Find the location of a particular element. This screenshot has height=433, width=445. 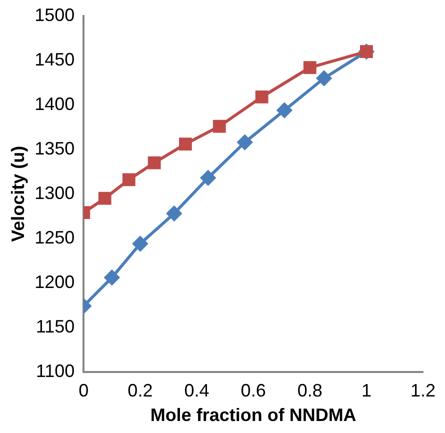

x-tick-label: 0 is located at coordinates (83, 390).